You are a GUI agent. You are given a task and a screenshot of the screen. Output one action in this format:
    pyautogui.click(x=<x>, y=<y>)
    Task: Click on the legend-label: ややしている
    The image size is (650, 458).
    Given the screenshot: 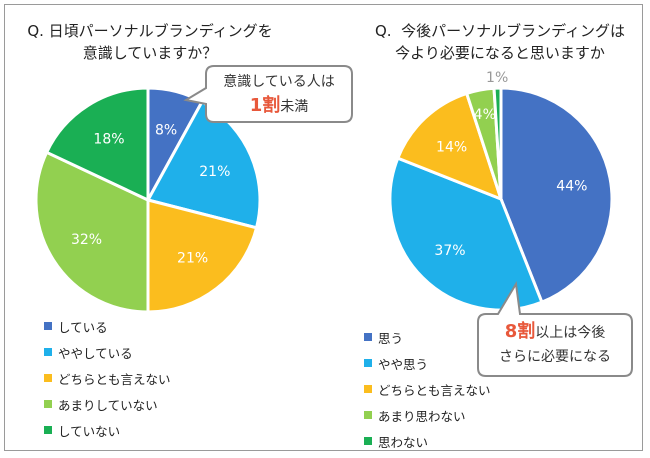 What is the action you would take?
    pyautogui.click(x=95, y=353)
    